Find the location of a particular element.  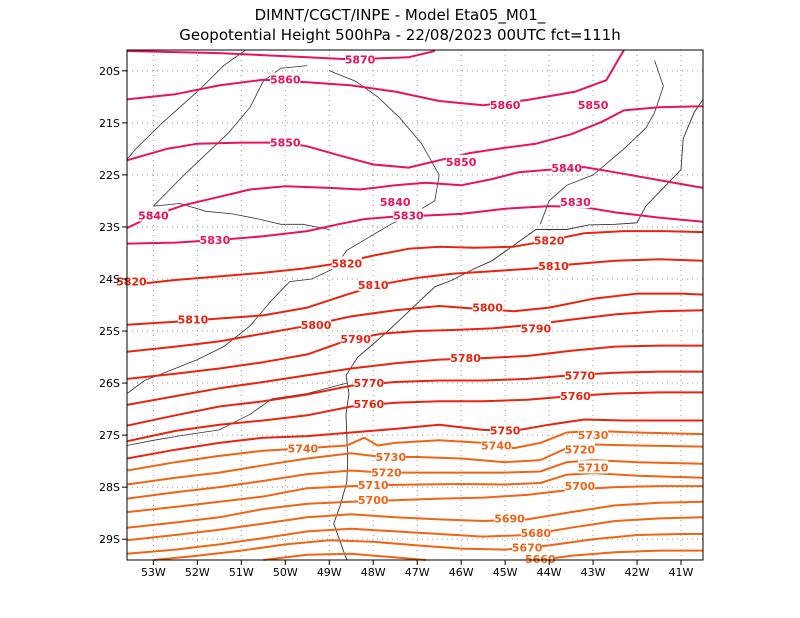

lat-tick-label: 28S is located at coordinates (109, 487).